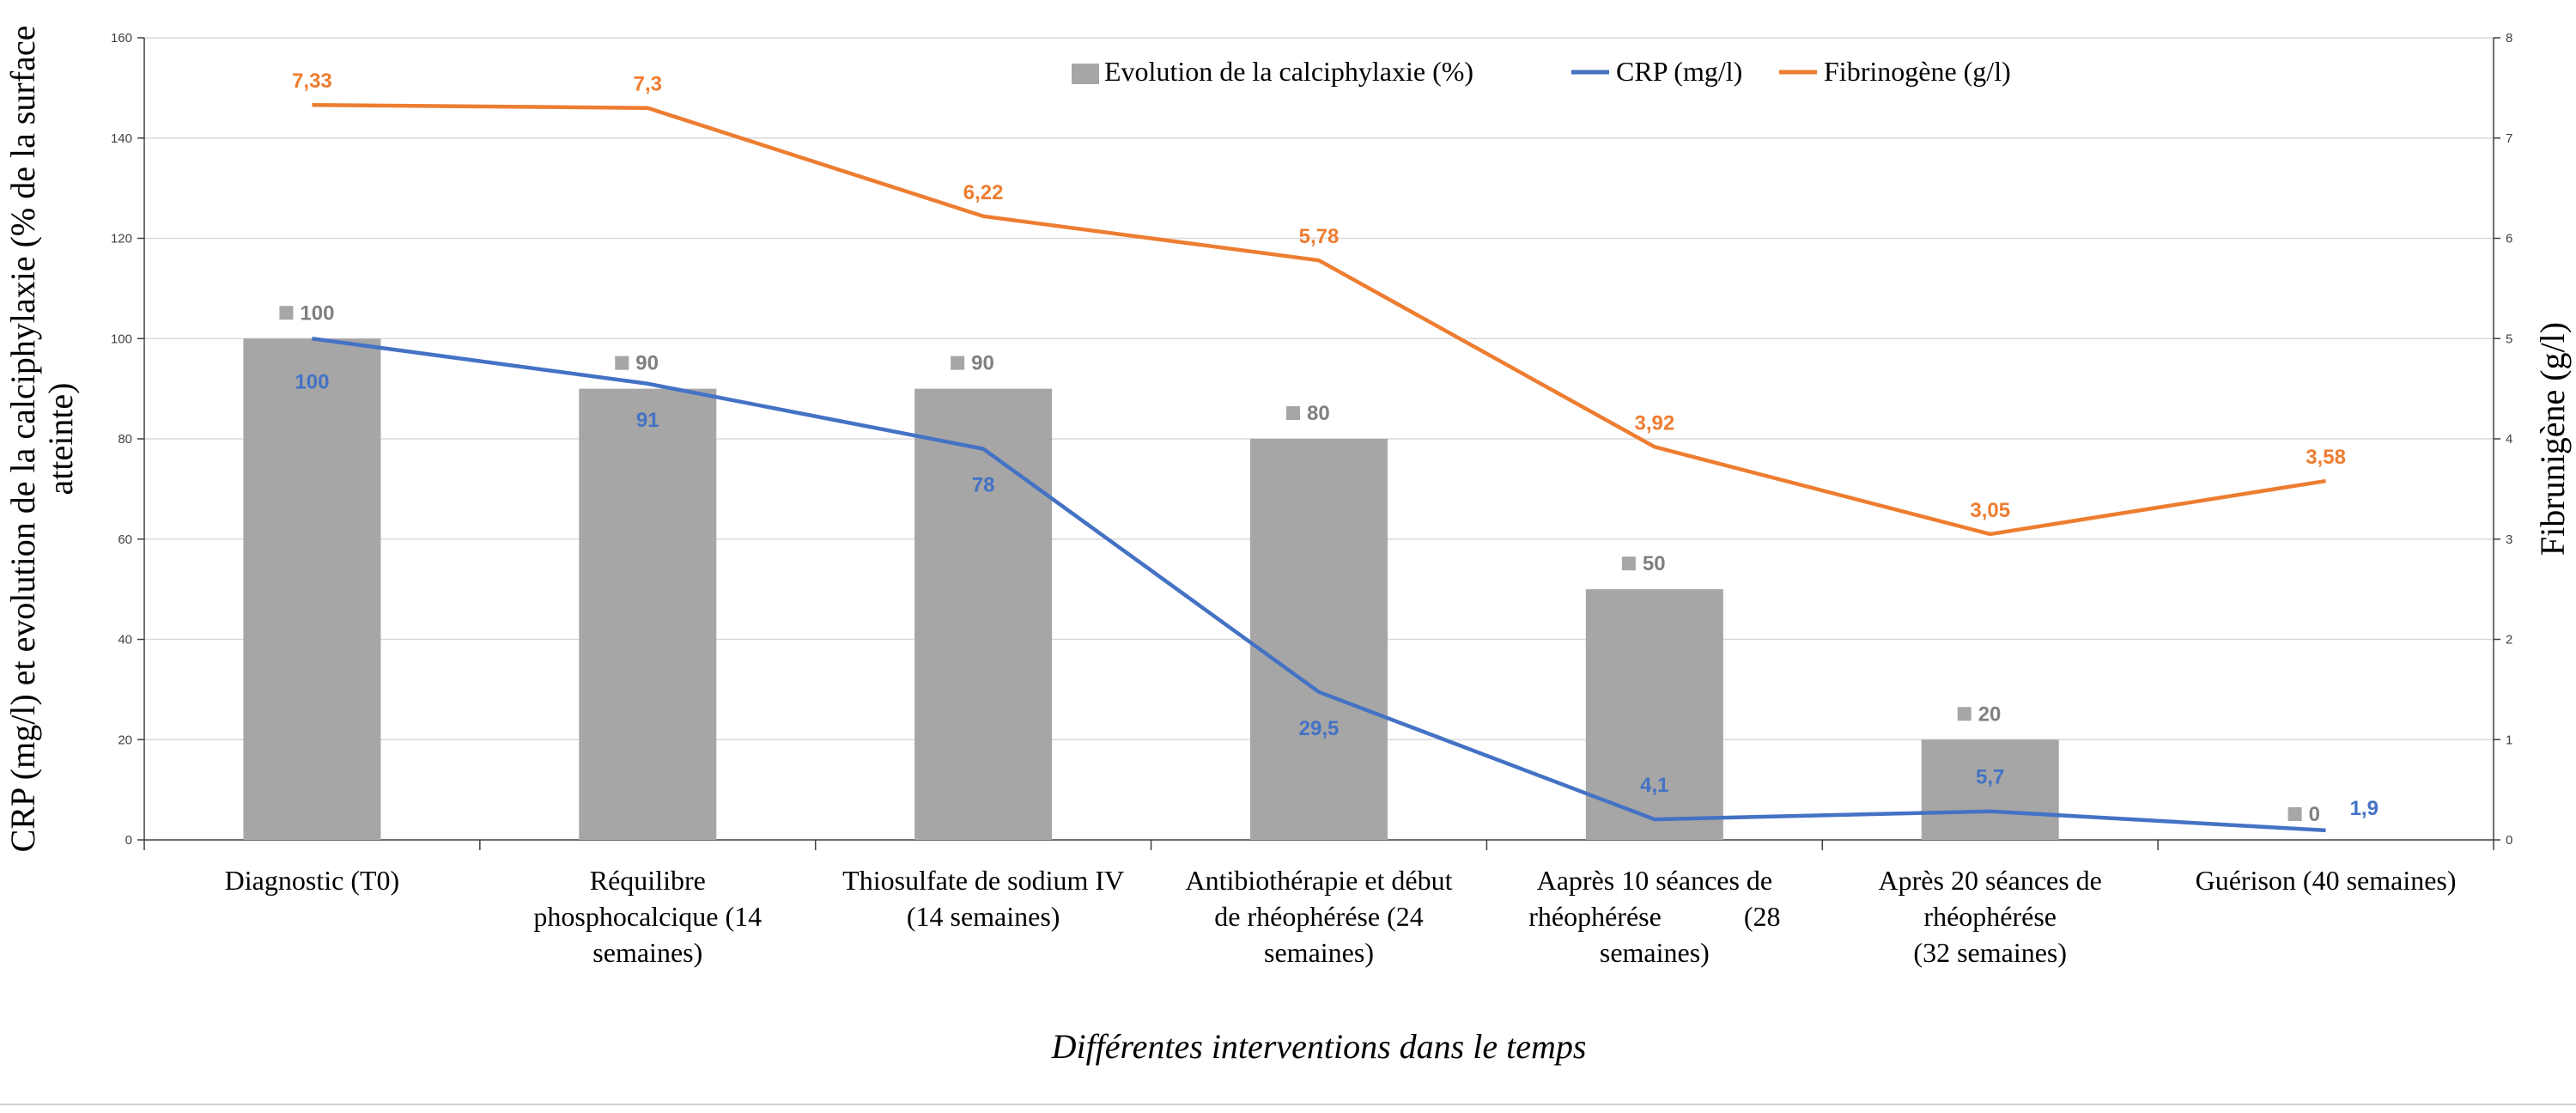  I want to click on left-tick-label: 120, so click(122, 239).